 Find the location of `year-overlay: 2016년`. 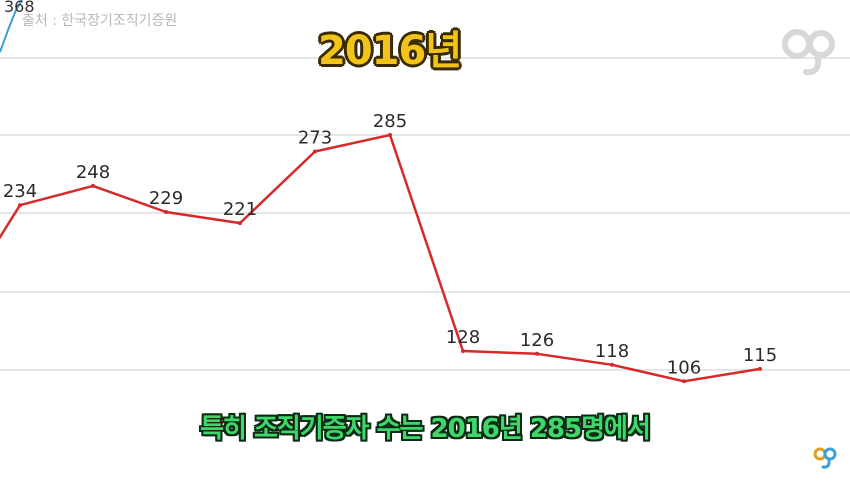

year-overlay: 2016년 is located at coordinates (390, 51).